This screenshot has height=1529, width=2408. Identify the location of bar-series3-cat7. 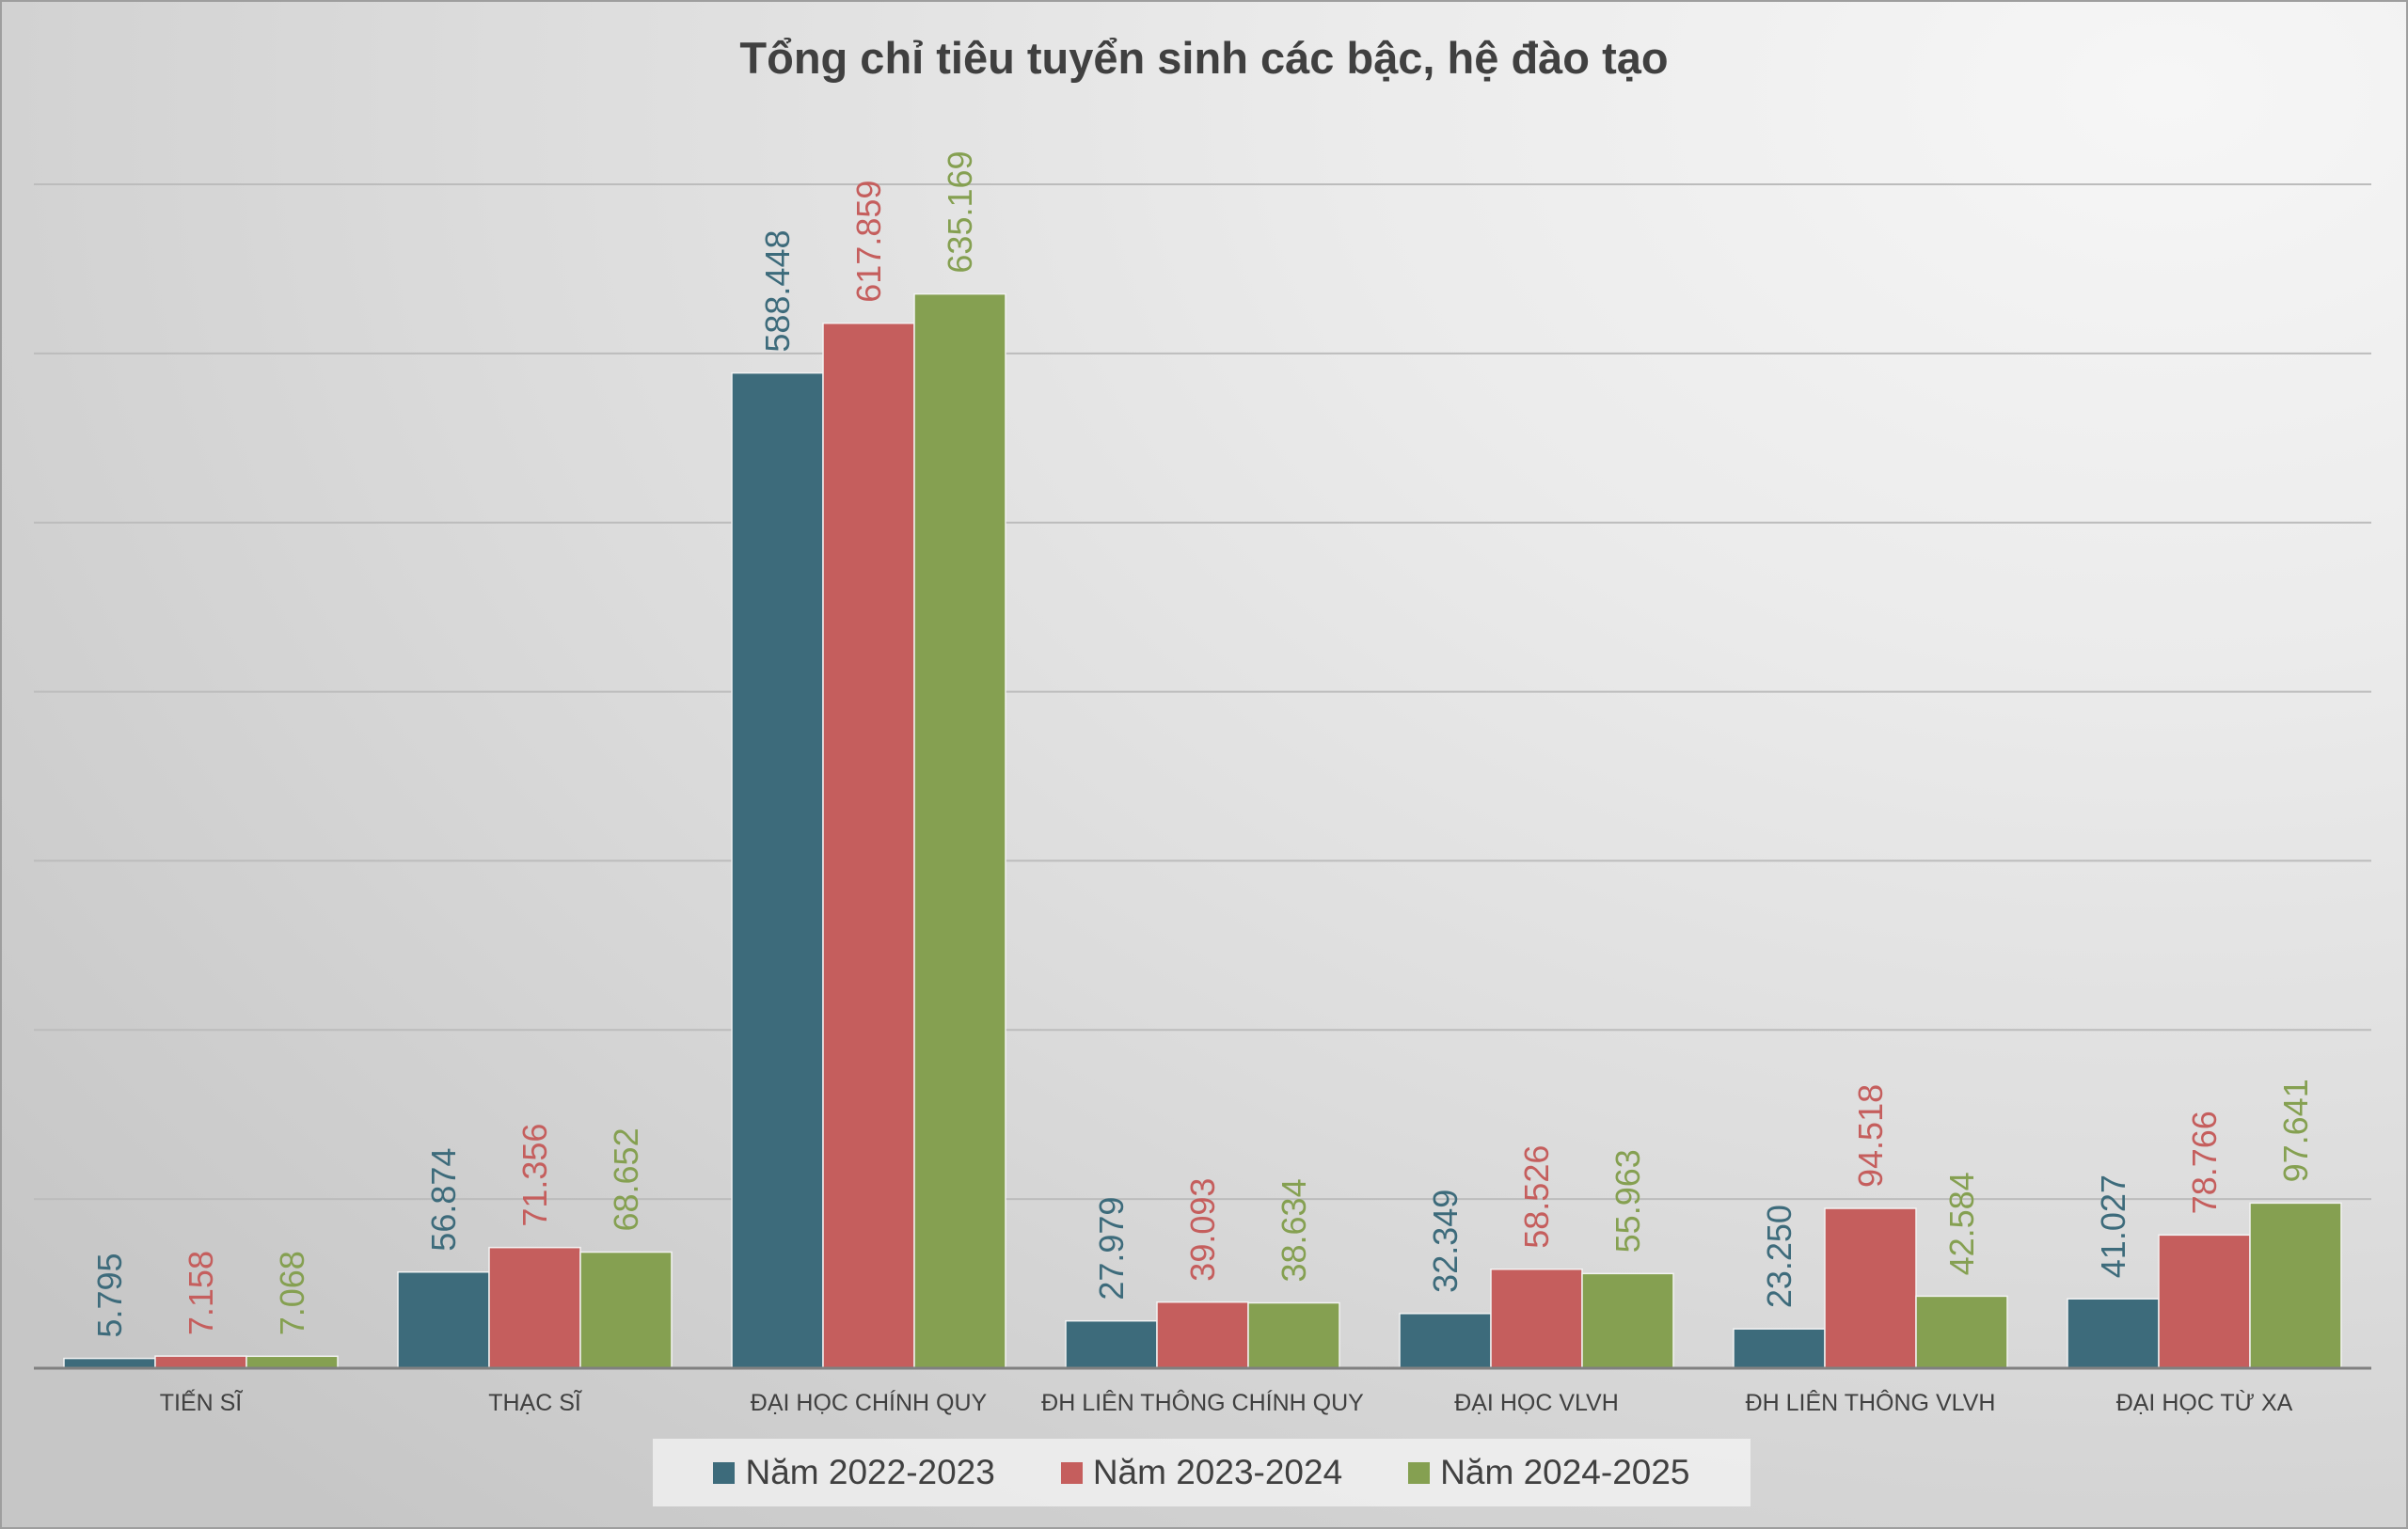
(2296, 1285).